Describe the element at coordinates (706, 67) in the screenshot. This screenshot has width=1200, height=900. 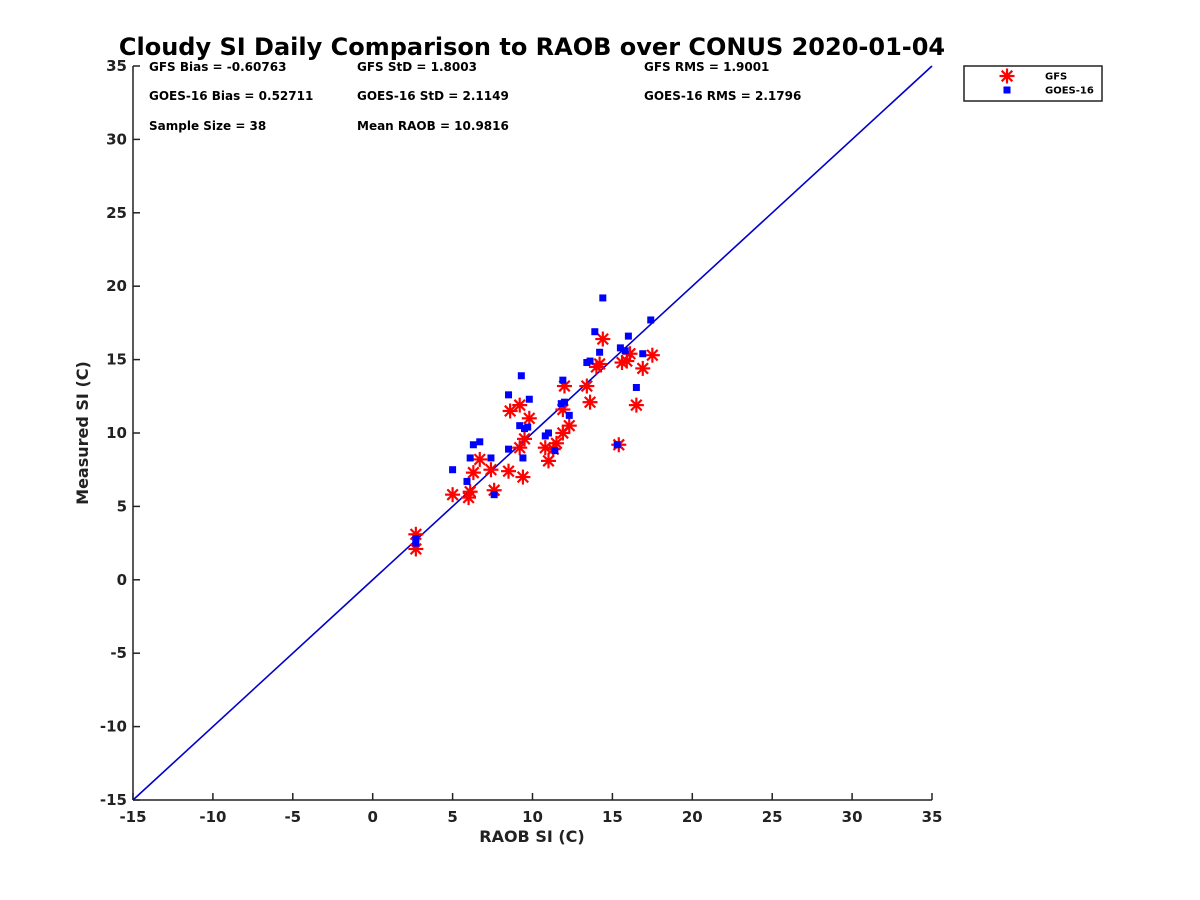
I see `stat-text: GFS RMS = 1.9001` at that location.